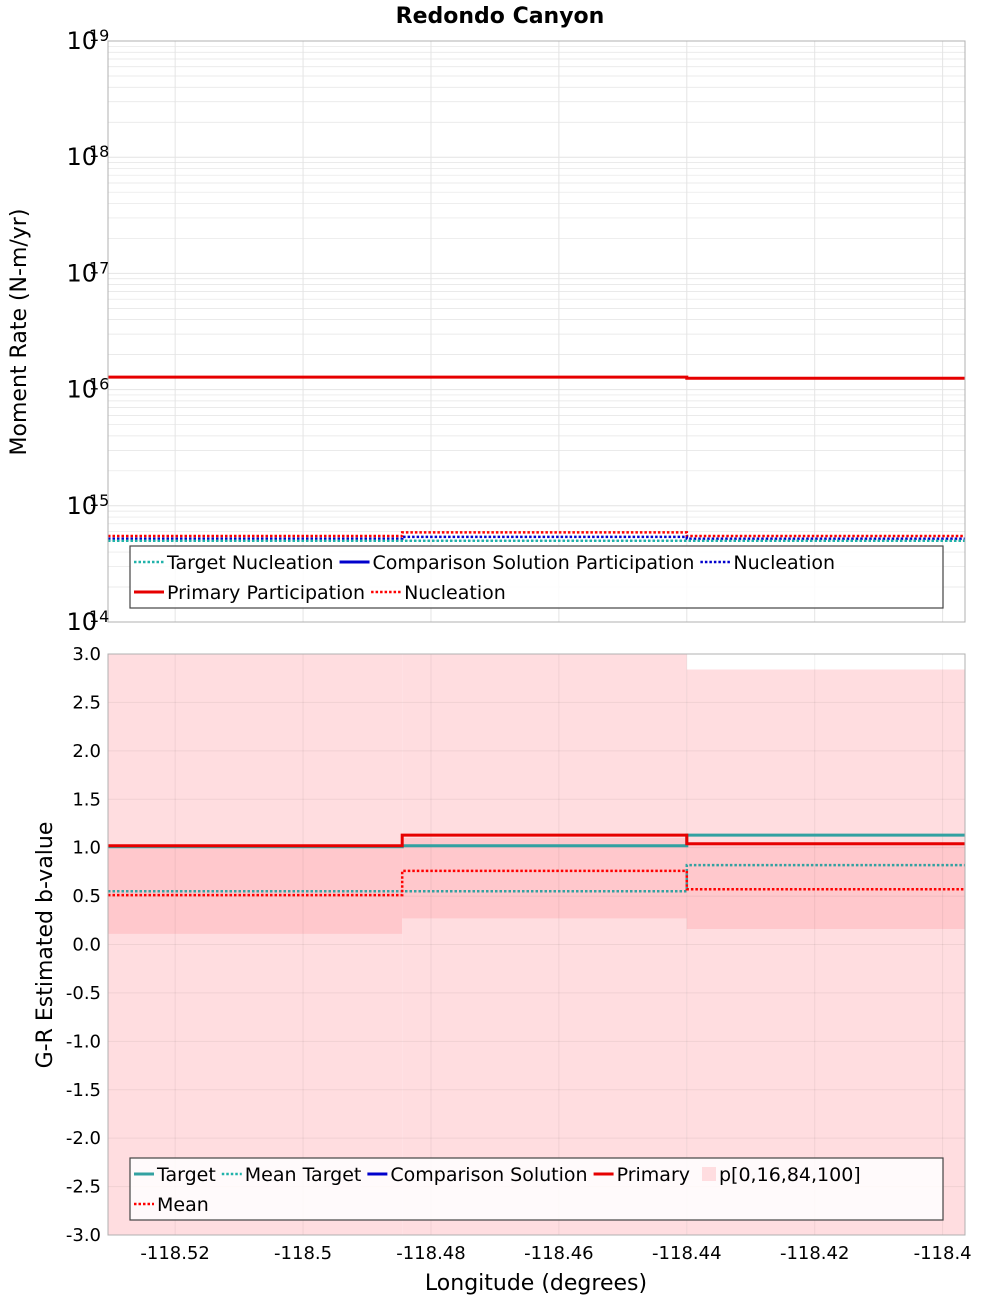 This screenshot has height=1300, width=1000. What do you see at coordinates (83, 1187) in the screenshot?
I see `y-tick-label: -2.5` at bounding box center [83, 1187].